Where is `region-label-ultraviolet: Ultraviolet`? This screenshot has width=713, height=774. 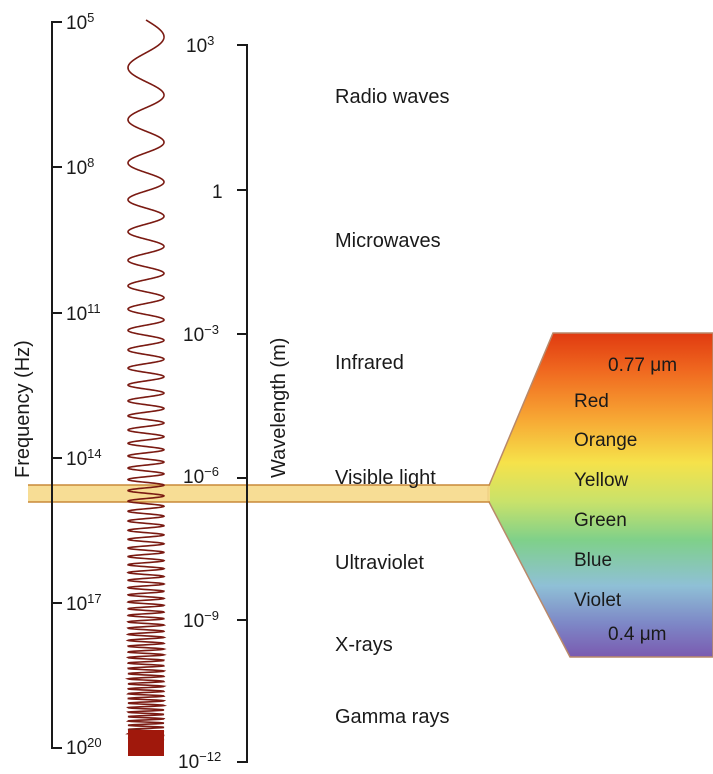 region-label-ultraviolet: Ultraviolet is located at coordinates (379, 563).